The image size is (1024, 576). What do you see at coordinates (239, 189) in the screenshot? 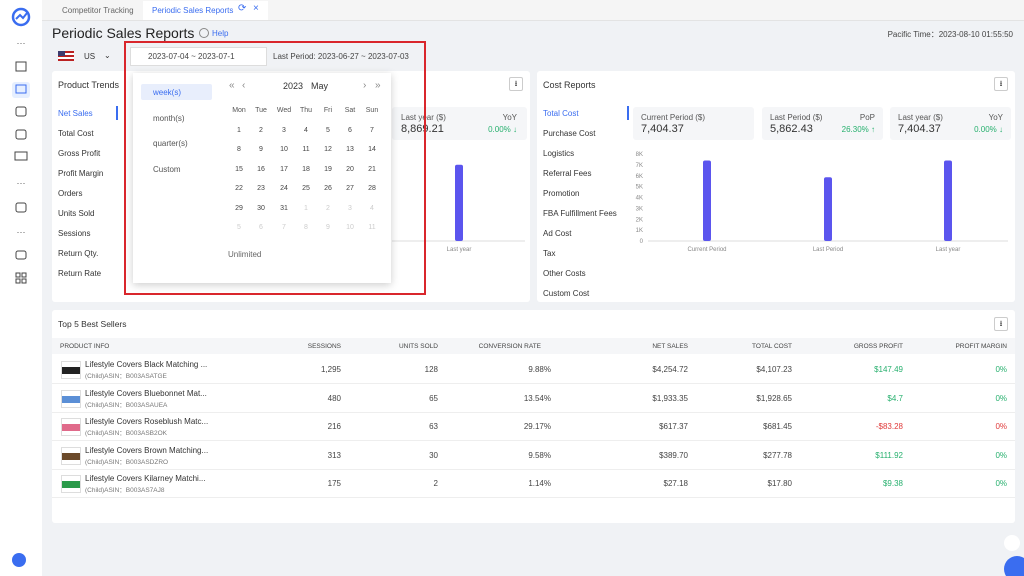
I see `day: 22` at bounding box center [239, 189].